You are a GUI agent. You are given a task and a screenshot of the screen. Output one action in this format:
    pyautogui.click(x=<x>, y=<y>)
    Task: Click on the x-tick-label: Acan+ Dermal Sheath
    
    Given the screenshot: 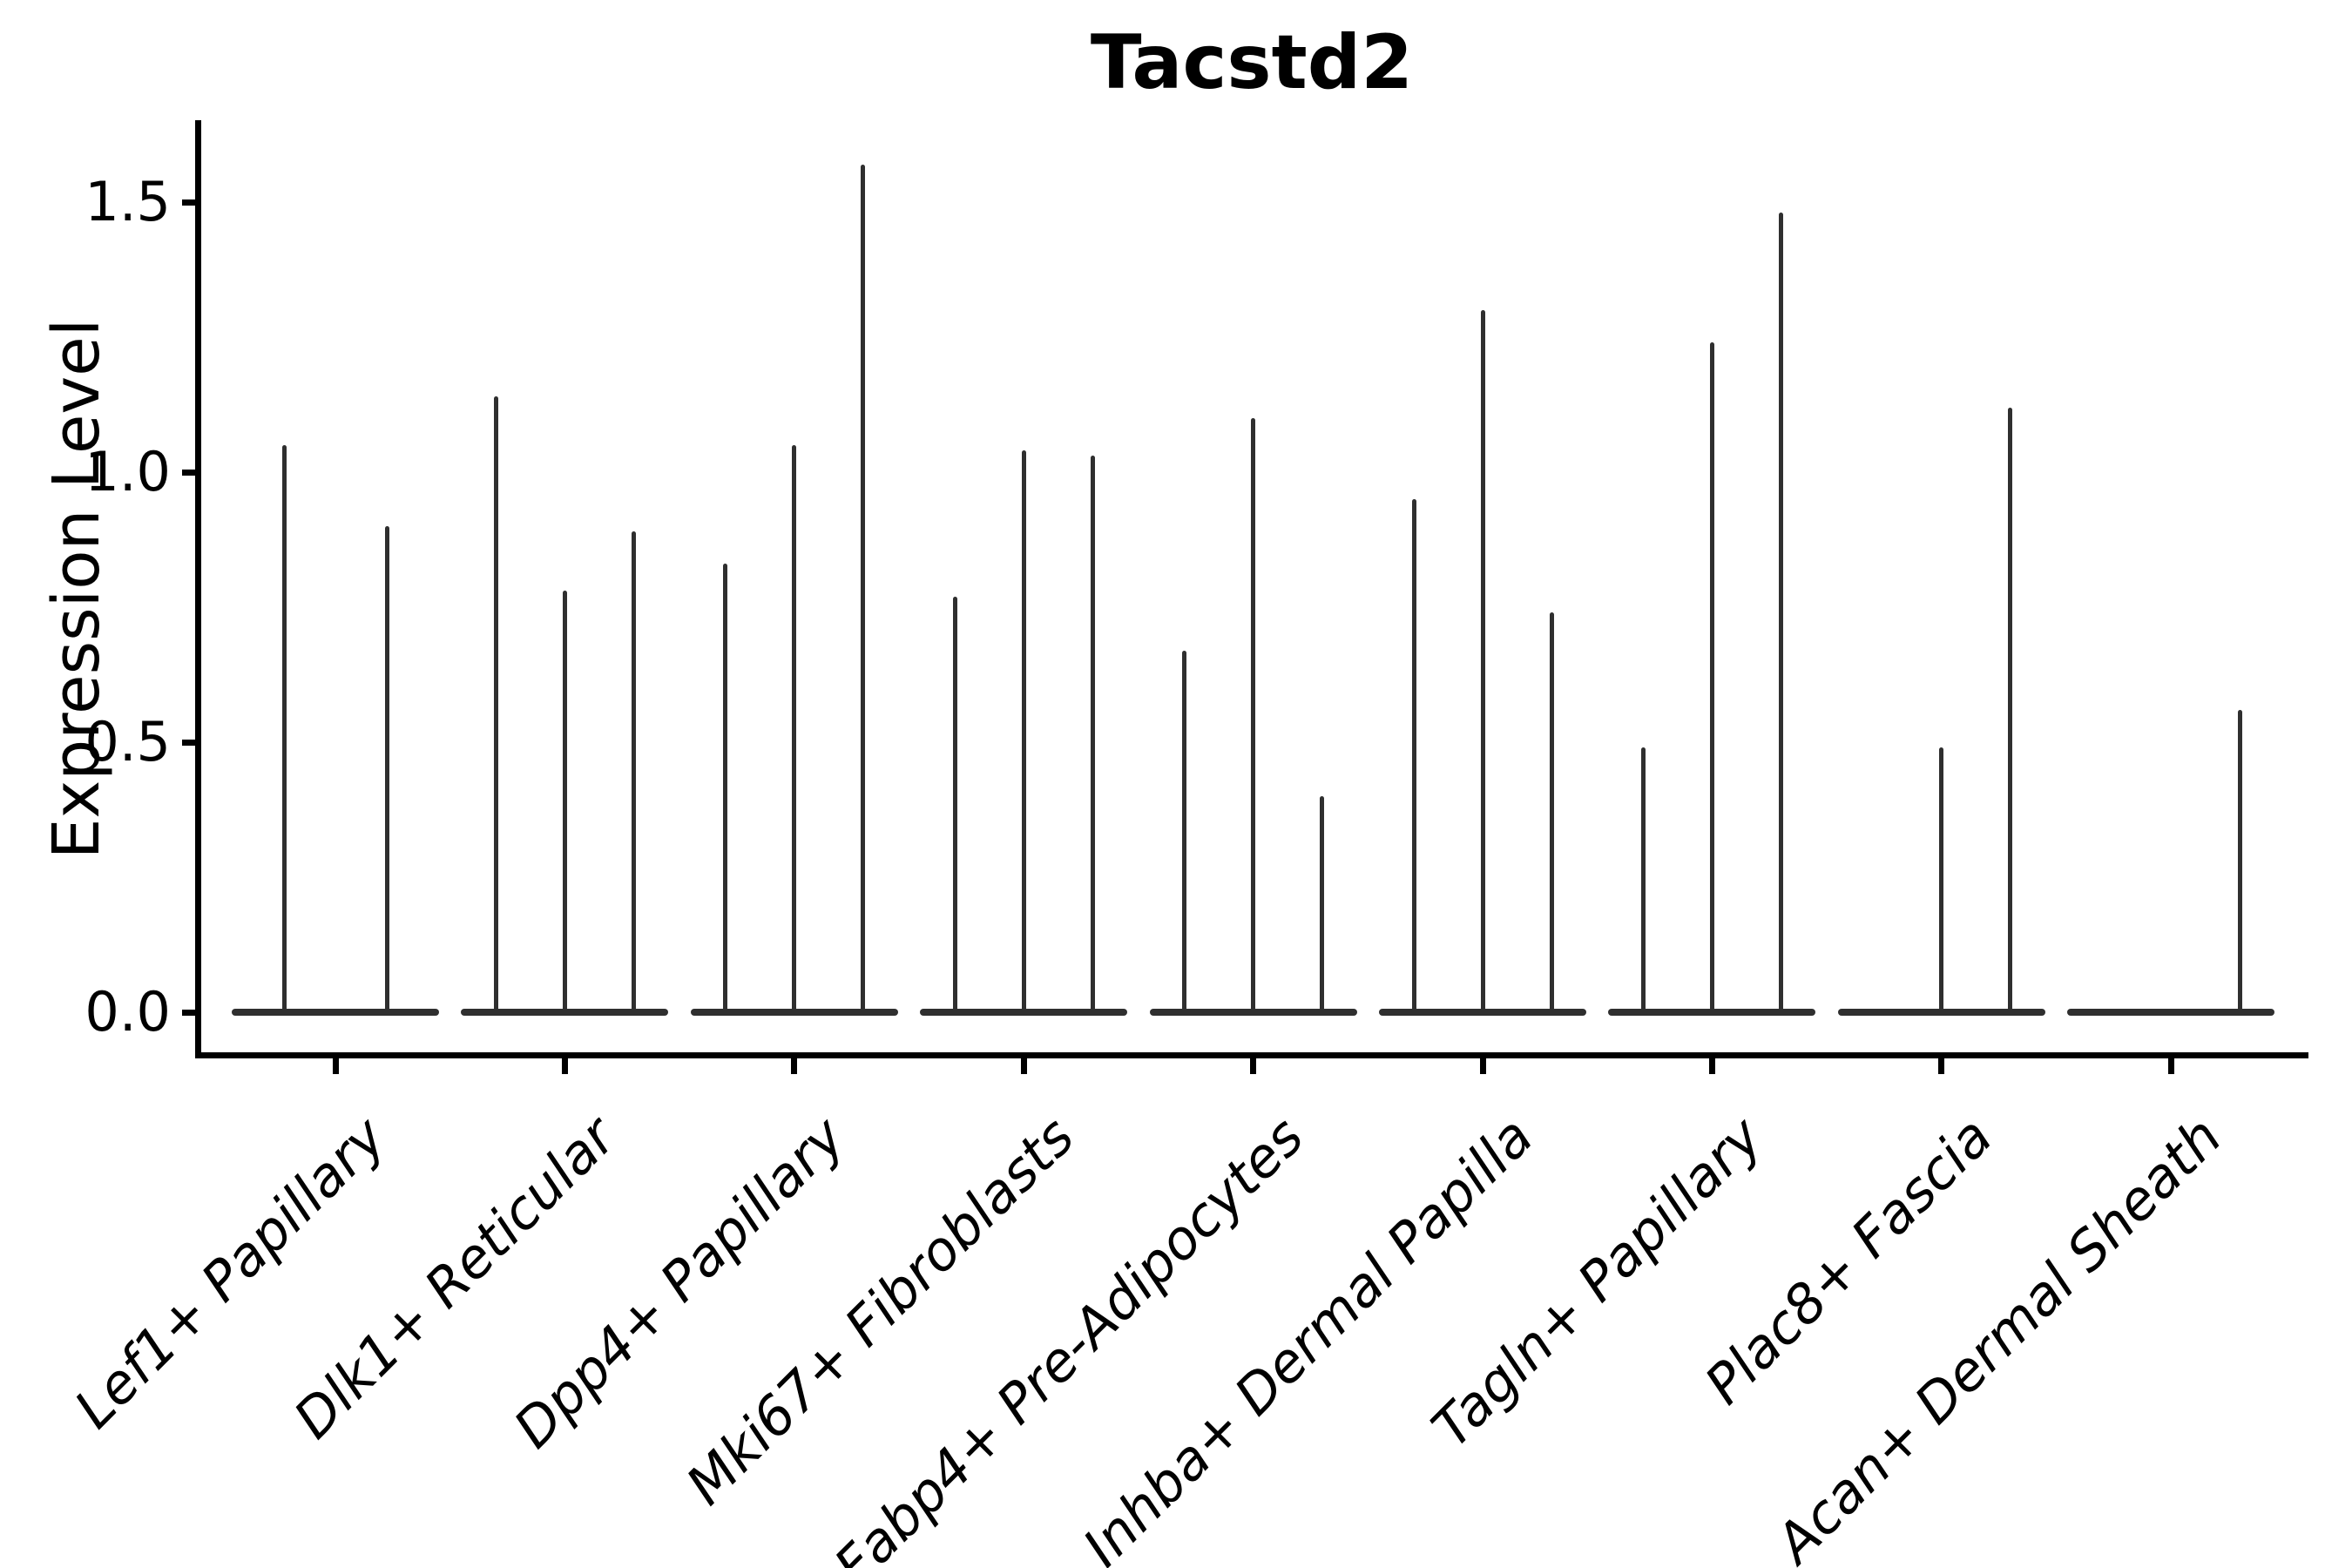 What is the action you would take?
    pyautogui.click(x=1998, y=1336)
    